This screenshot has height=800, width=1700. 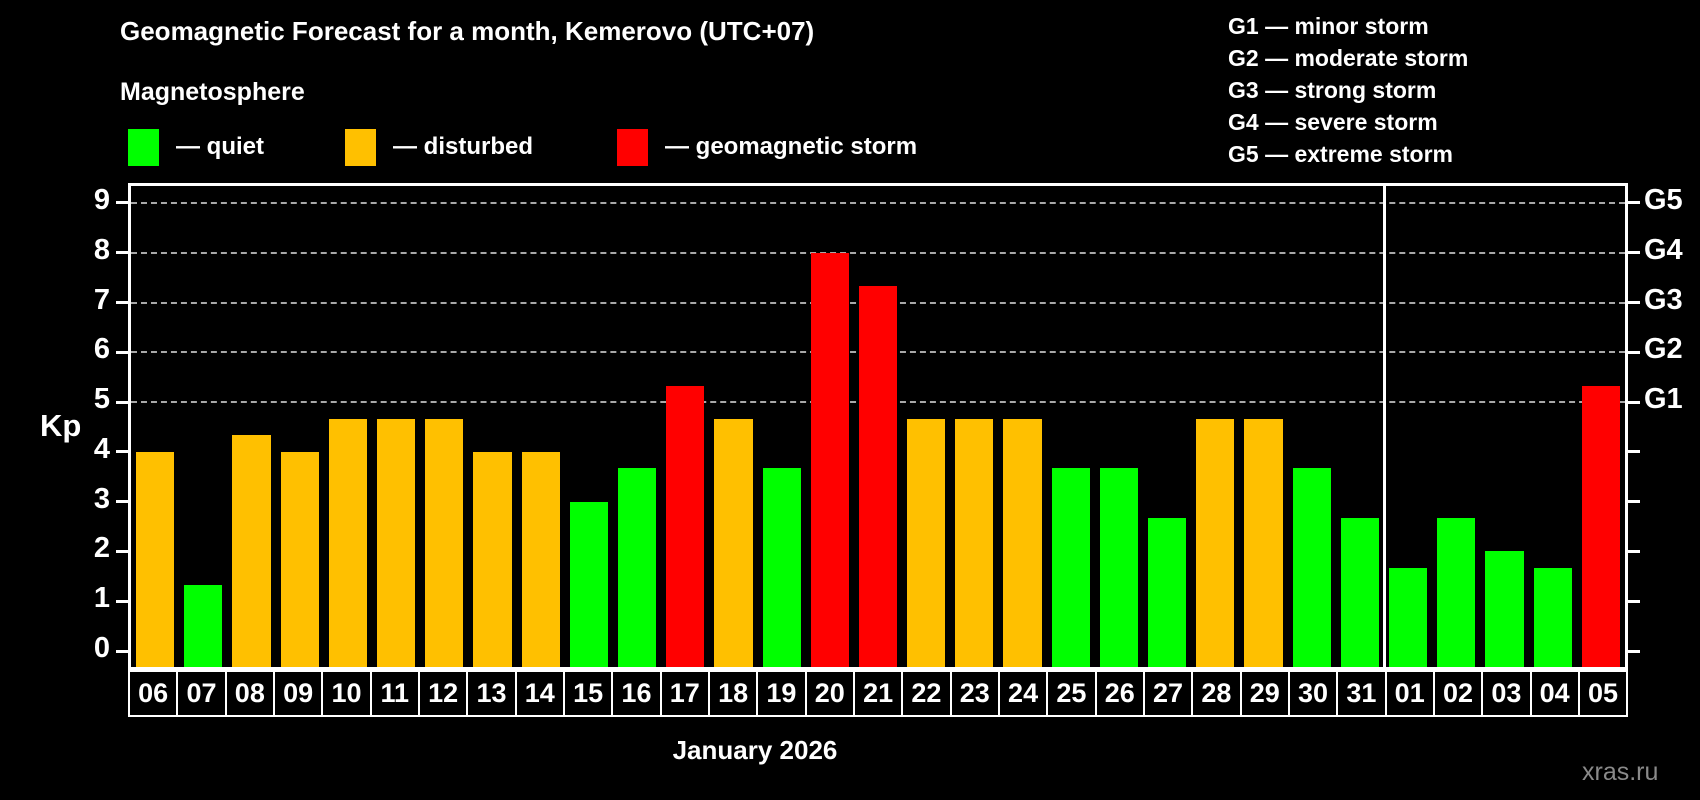 I want to click on g-axis-label: G1, so click(x=1663, y=399).